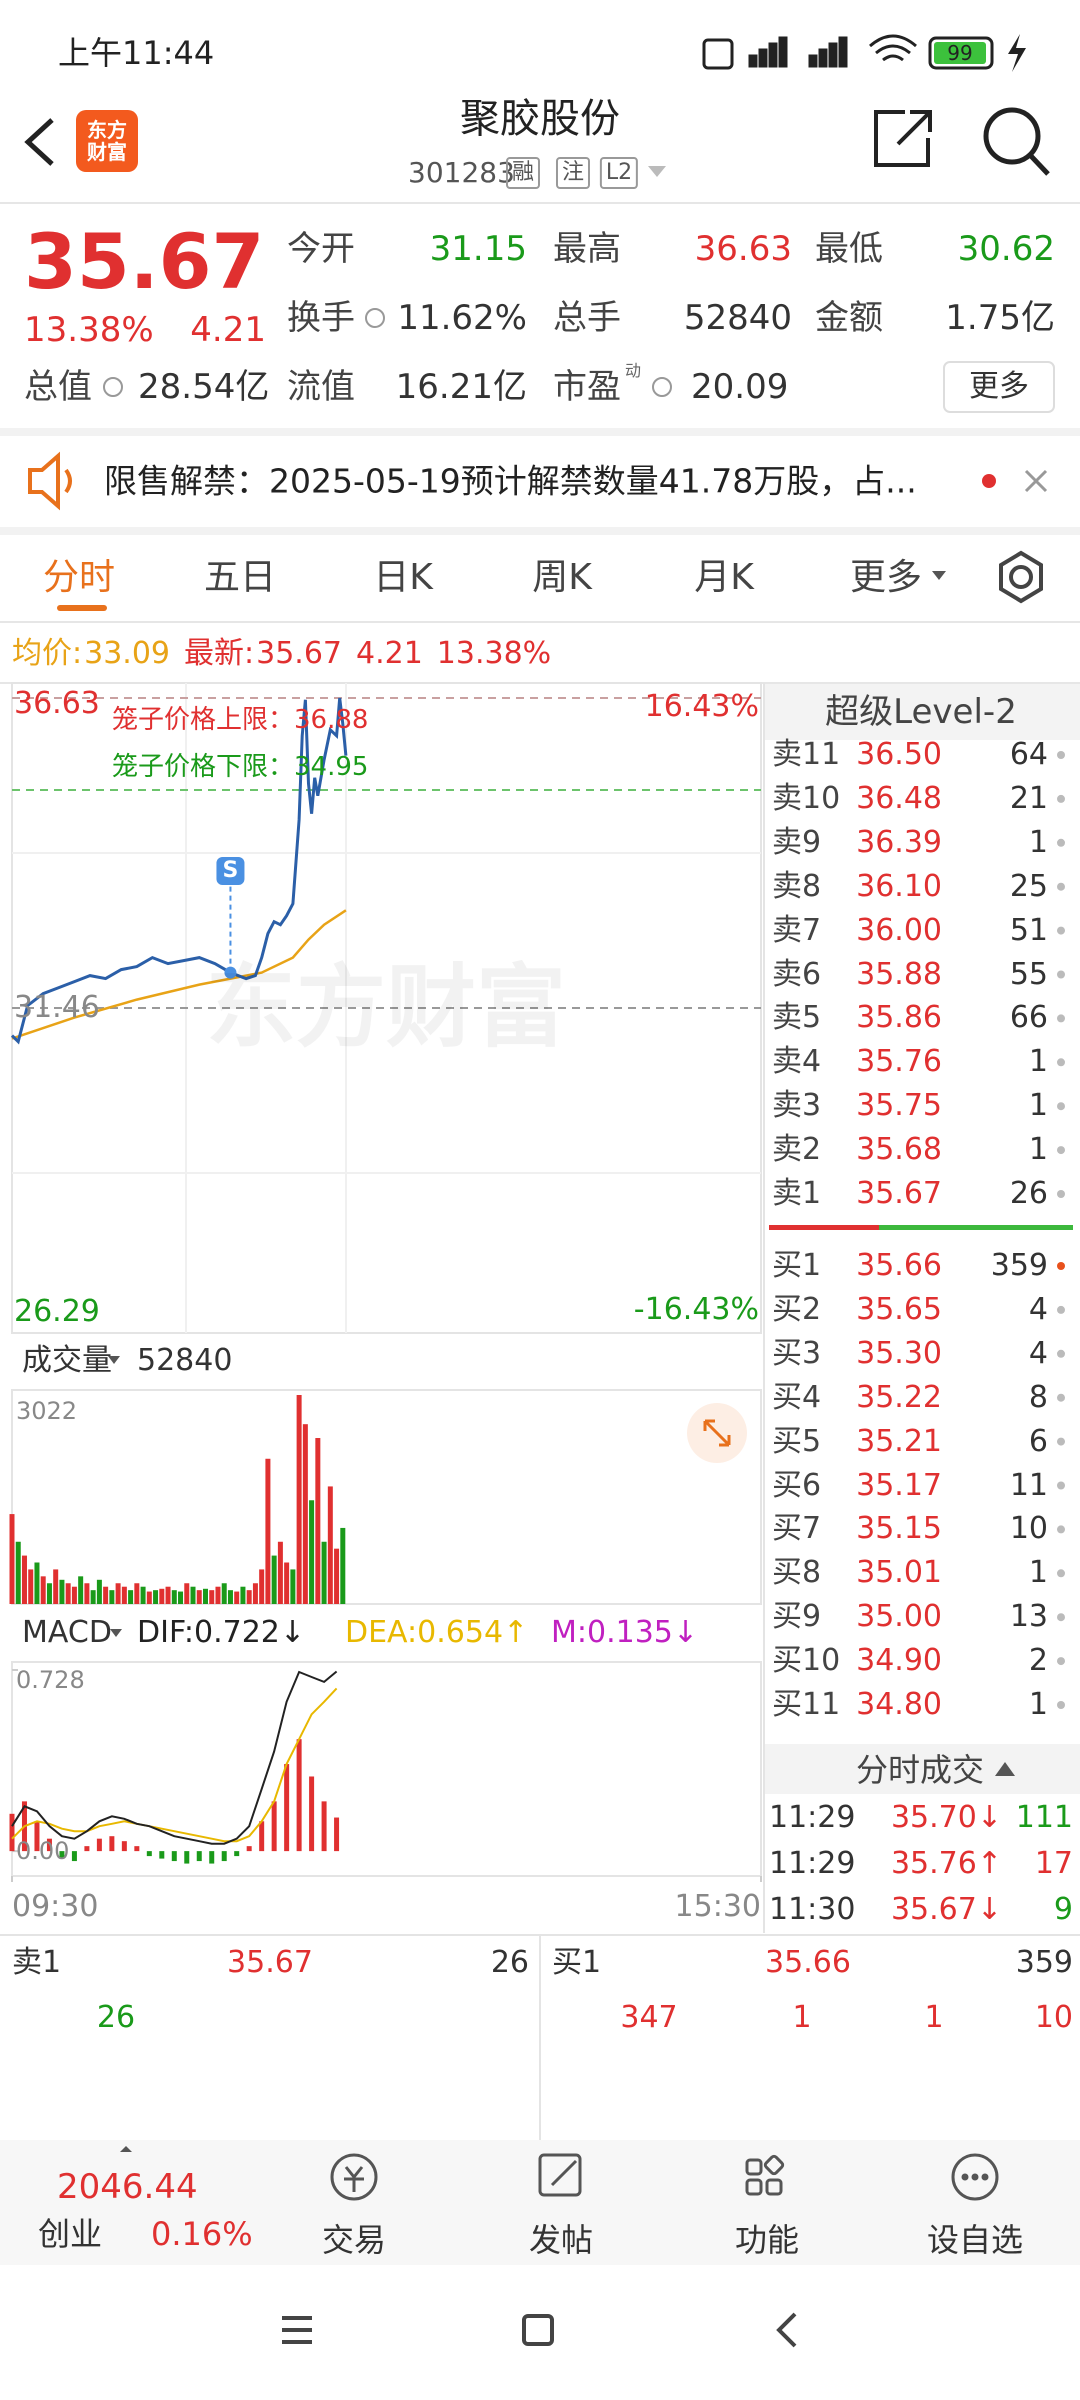 This screenshot has height=2400, width=1080. What do you see at coordinates (39, 142) in the screenshot?
I see `back-icon` at bounding box center [39, 142].